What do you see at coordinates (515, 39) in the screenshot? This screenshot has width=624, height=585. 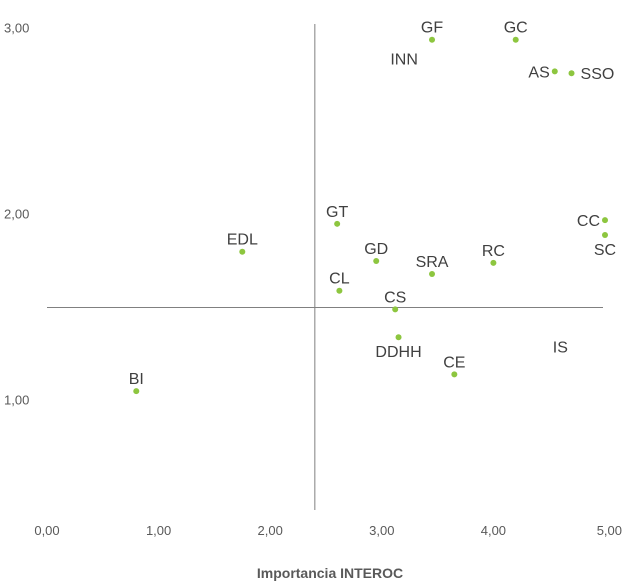 I see `data-point-gc` at bounding box center [515, 39].